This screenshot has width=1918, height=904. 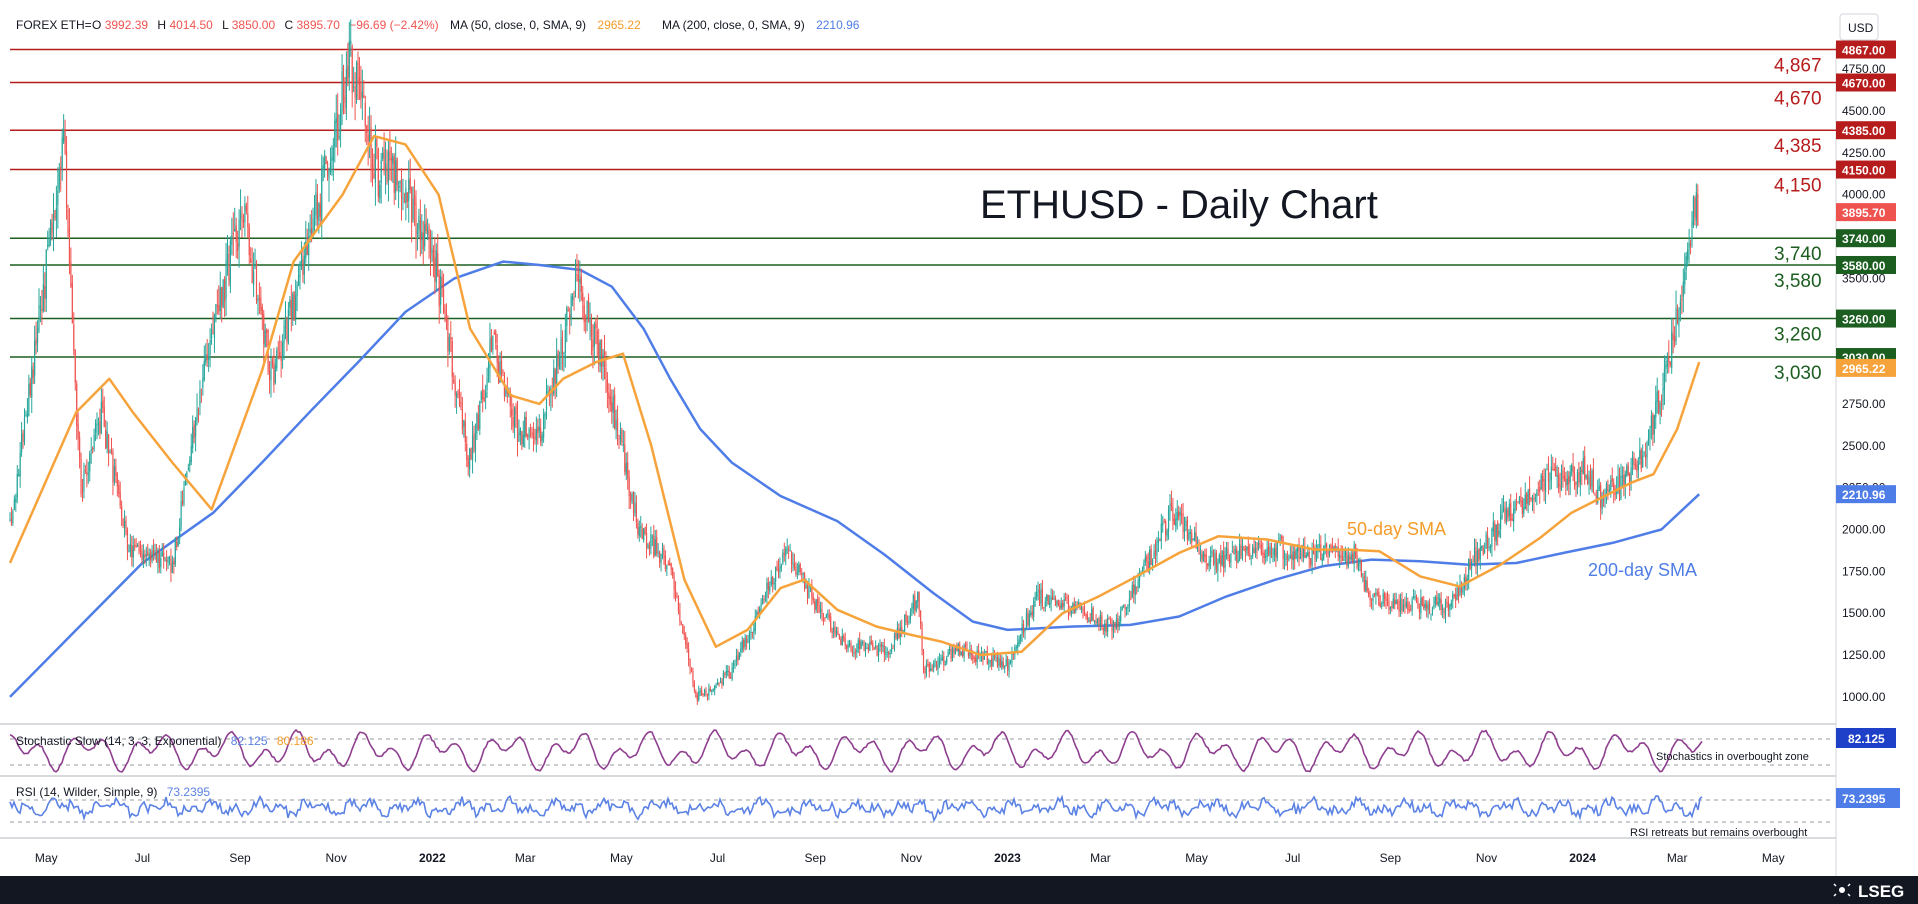 I want to click on price-tags: 3895.70 2965.22 2210.96, so click(x=1866, y=353).